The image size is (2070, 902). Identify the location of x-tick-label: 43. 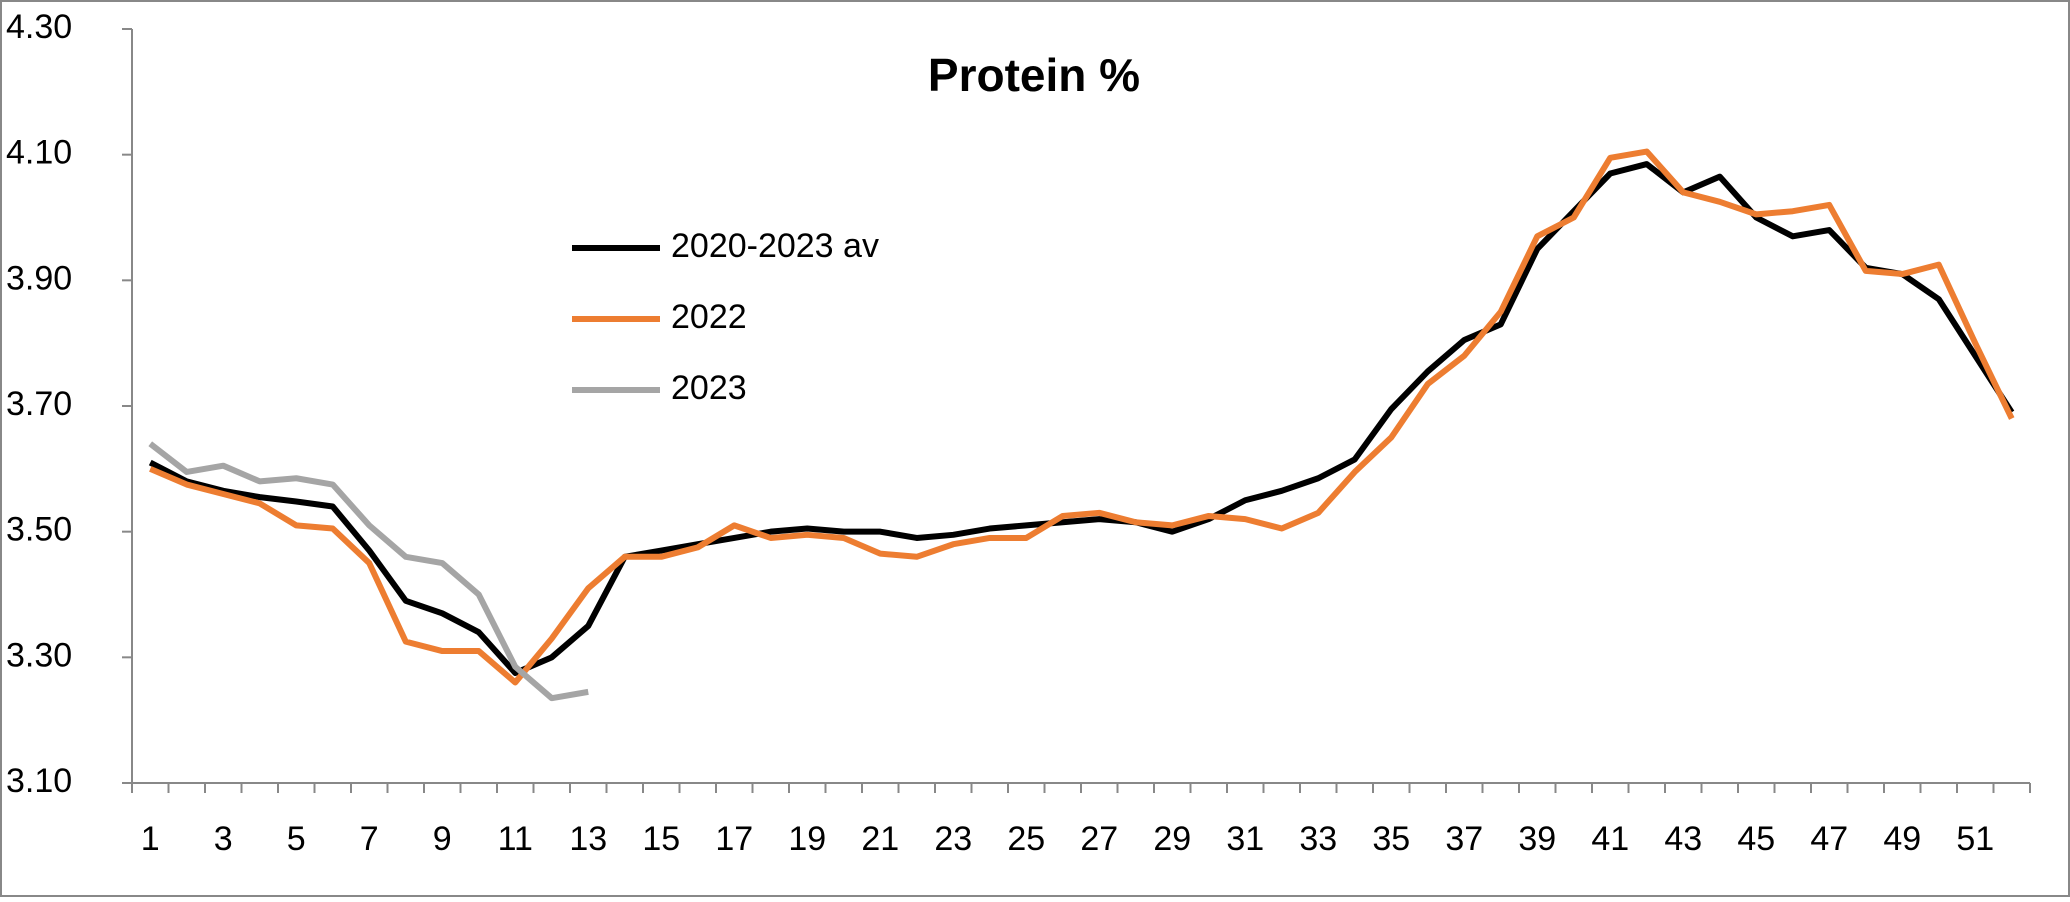
(1683, 839).